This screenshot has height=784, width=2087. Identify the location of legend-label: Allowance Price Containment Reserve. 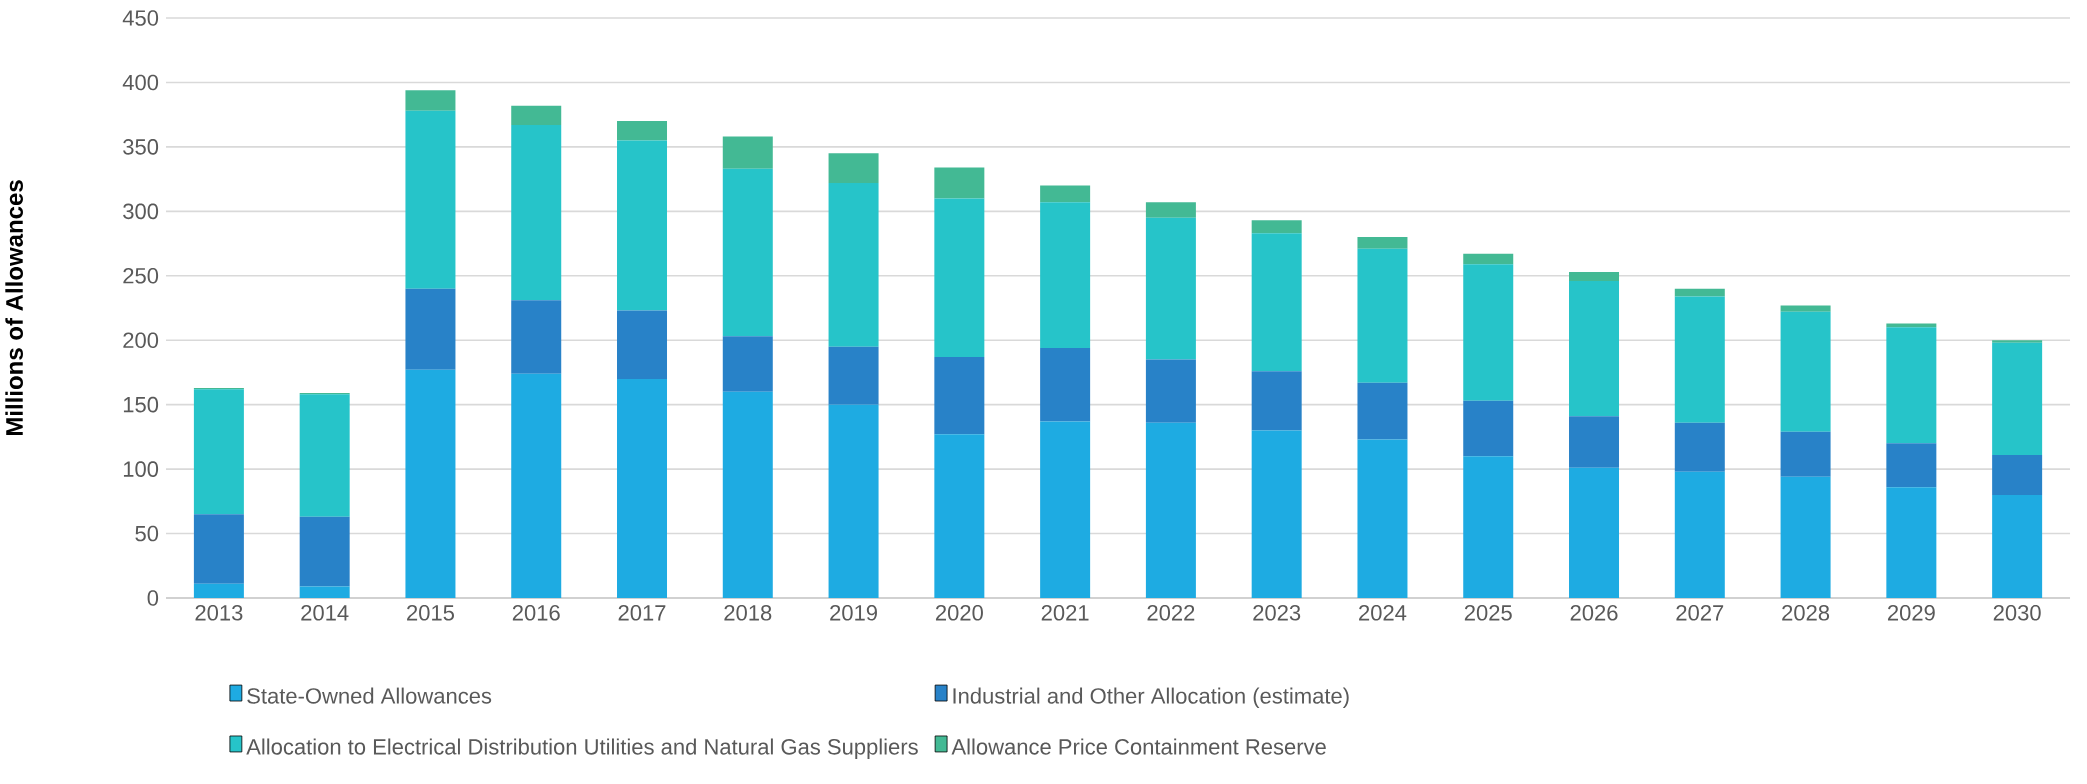
(1138, 746).